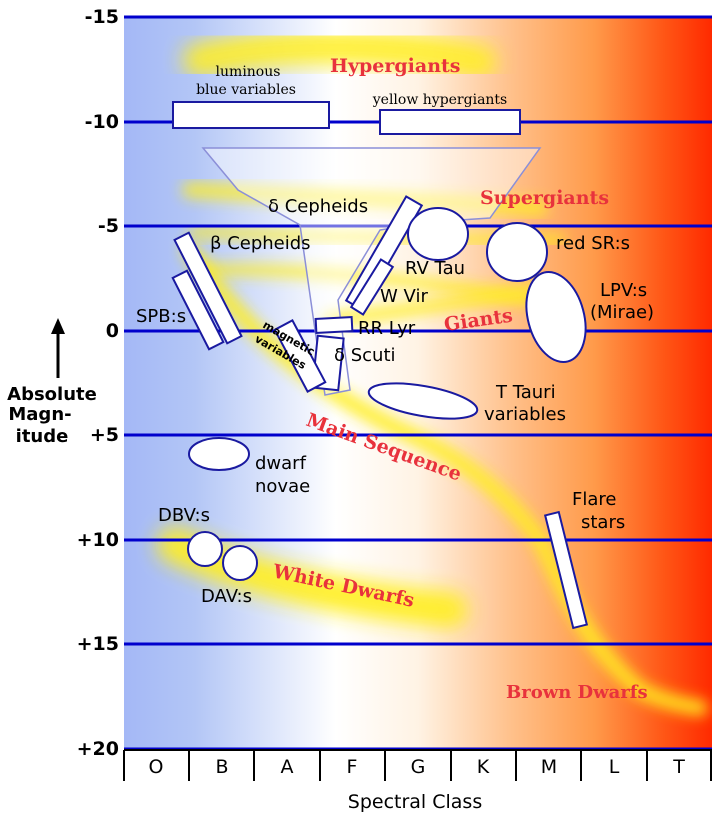 The height and width of the screenshot is (820, 712). What do you see at coordinates (221, 767) in the screenshot?
I see `xclass-B: B` at bounding box center [221, 767].